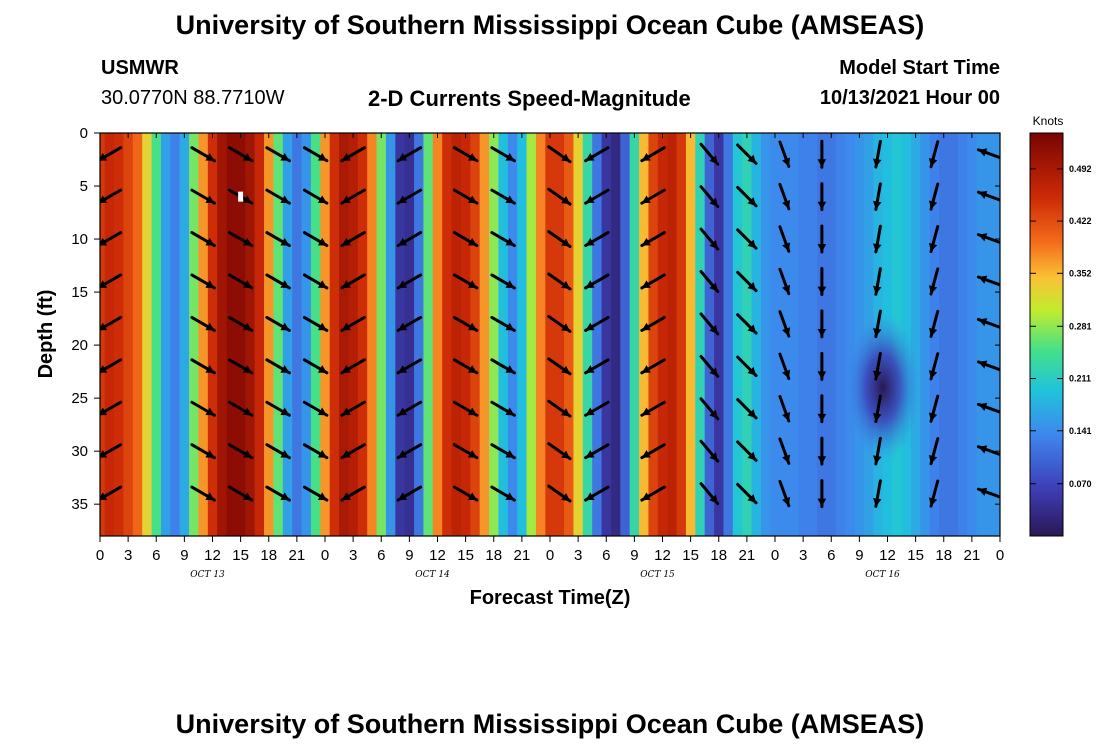  Describe the element at coordinates (1046, 334) in the screenshot. I see `colorbar` at that location.